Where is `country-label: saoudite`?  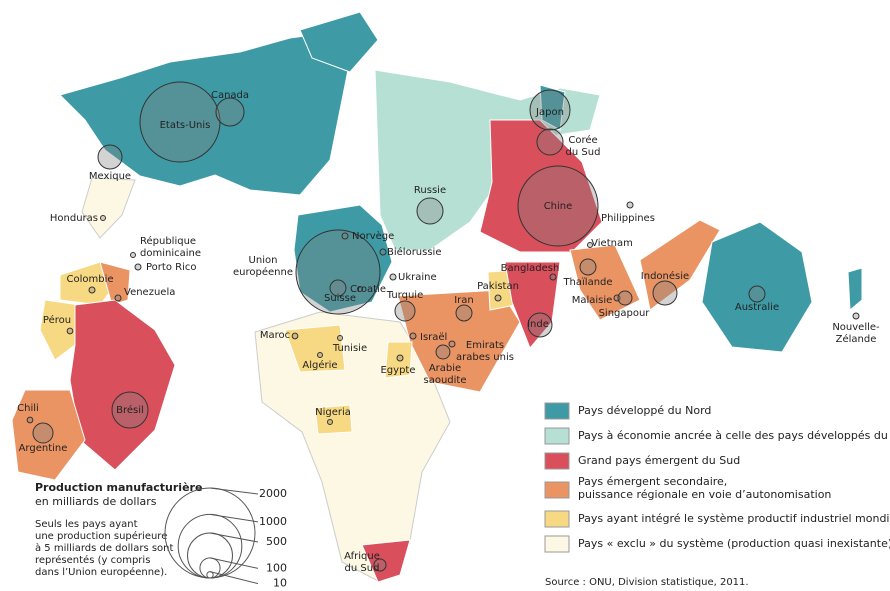
country-label: saoudite is located at coordinates (445, 380).